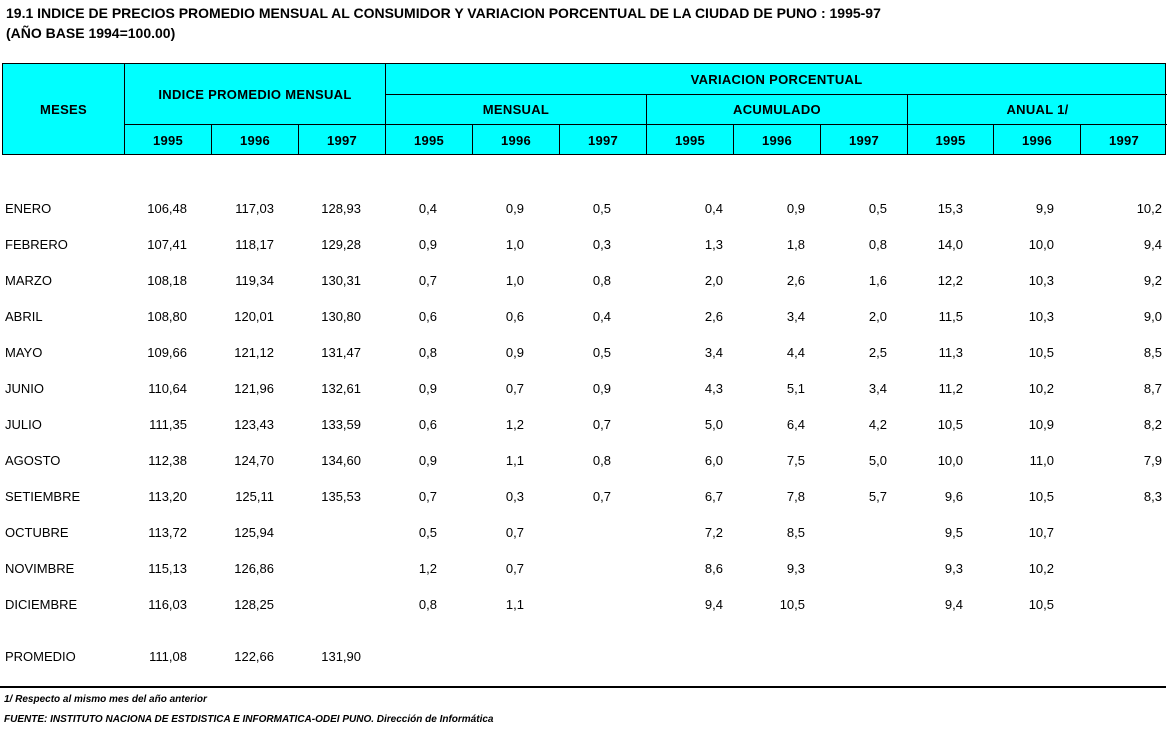 The width and height of the screenshot is (1168, 731). What do you see at coordinates (167, 388) in the screenshot?
I see `table-cell: 110,64` at bounding box center [167, 388].